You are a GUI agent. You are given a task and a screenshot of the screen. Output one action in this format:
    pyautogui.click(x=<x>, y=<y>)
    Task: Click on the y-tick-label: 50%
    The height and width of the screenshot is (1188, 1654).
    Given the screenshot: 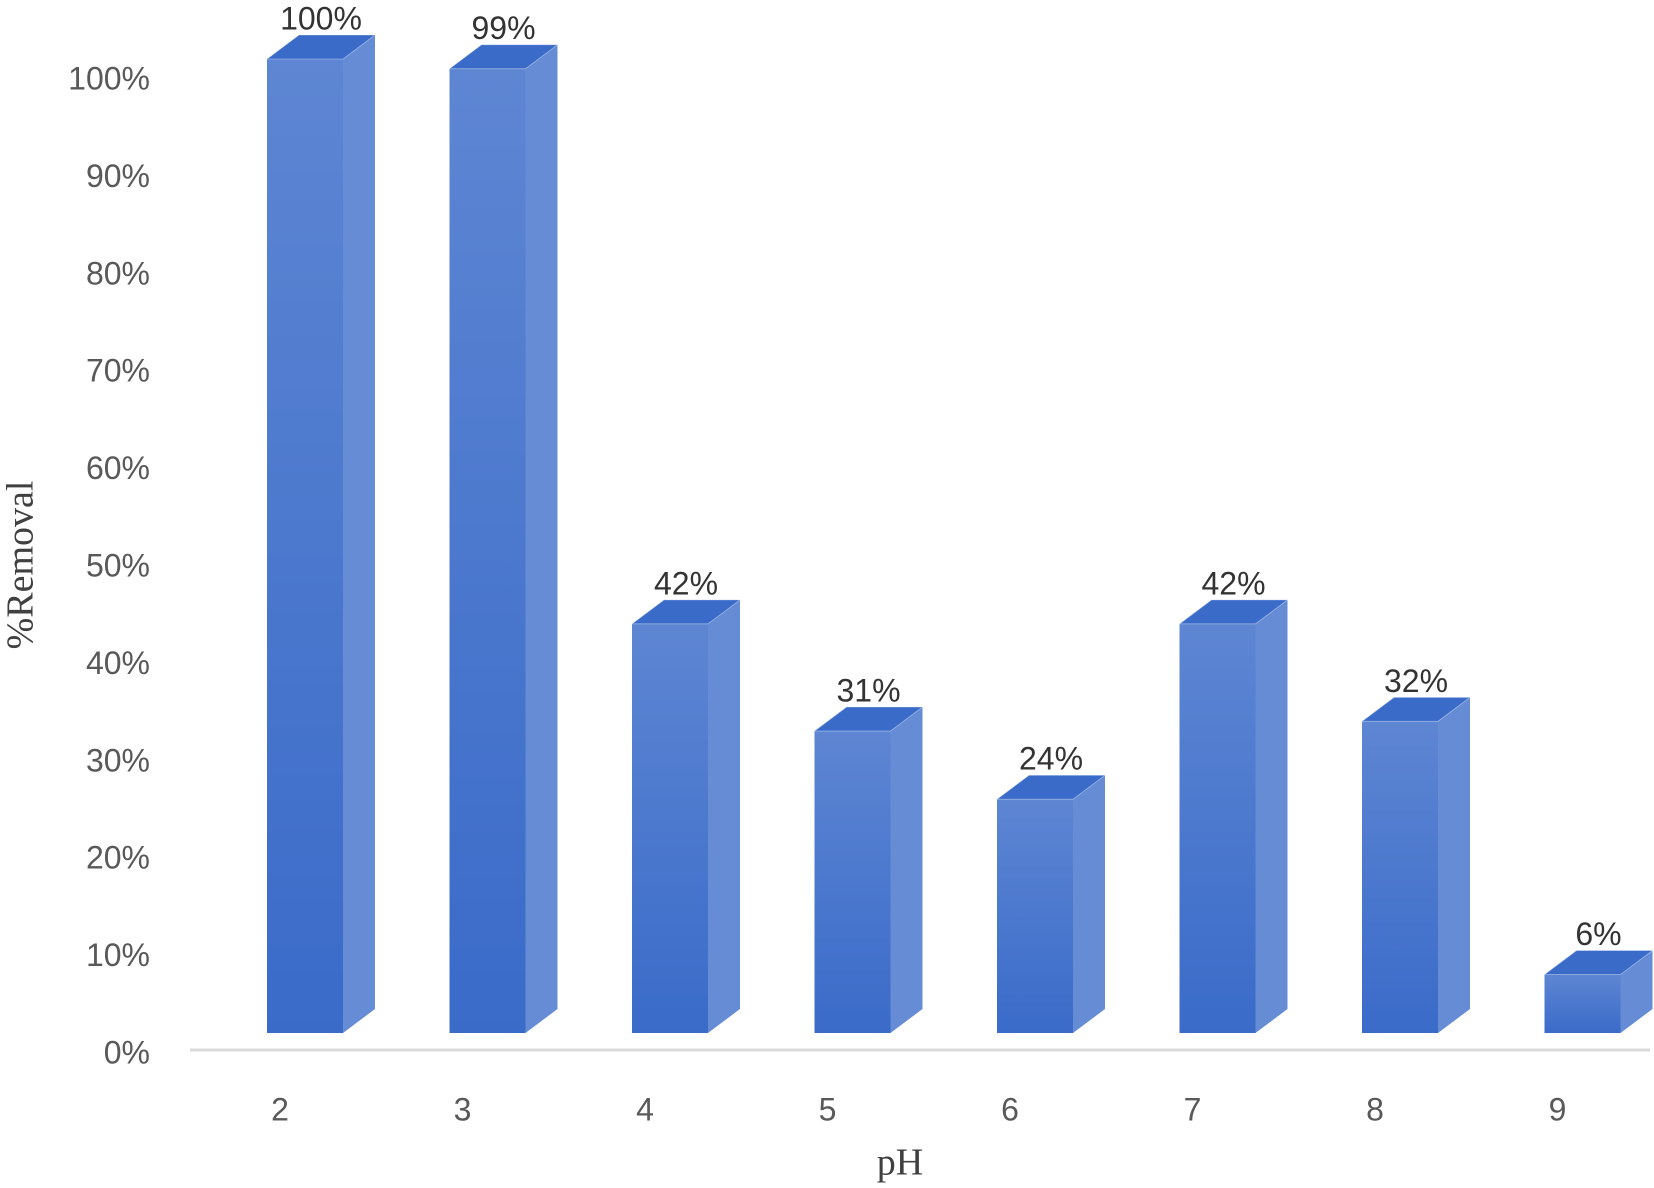 What is the action you would take?
    pyautogui.click(x=118, y=565)
    